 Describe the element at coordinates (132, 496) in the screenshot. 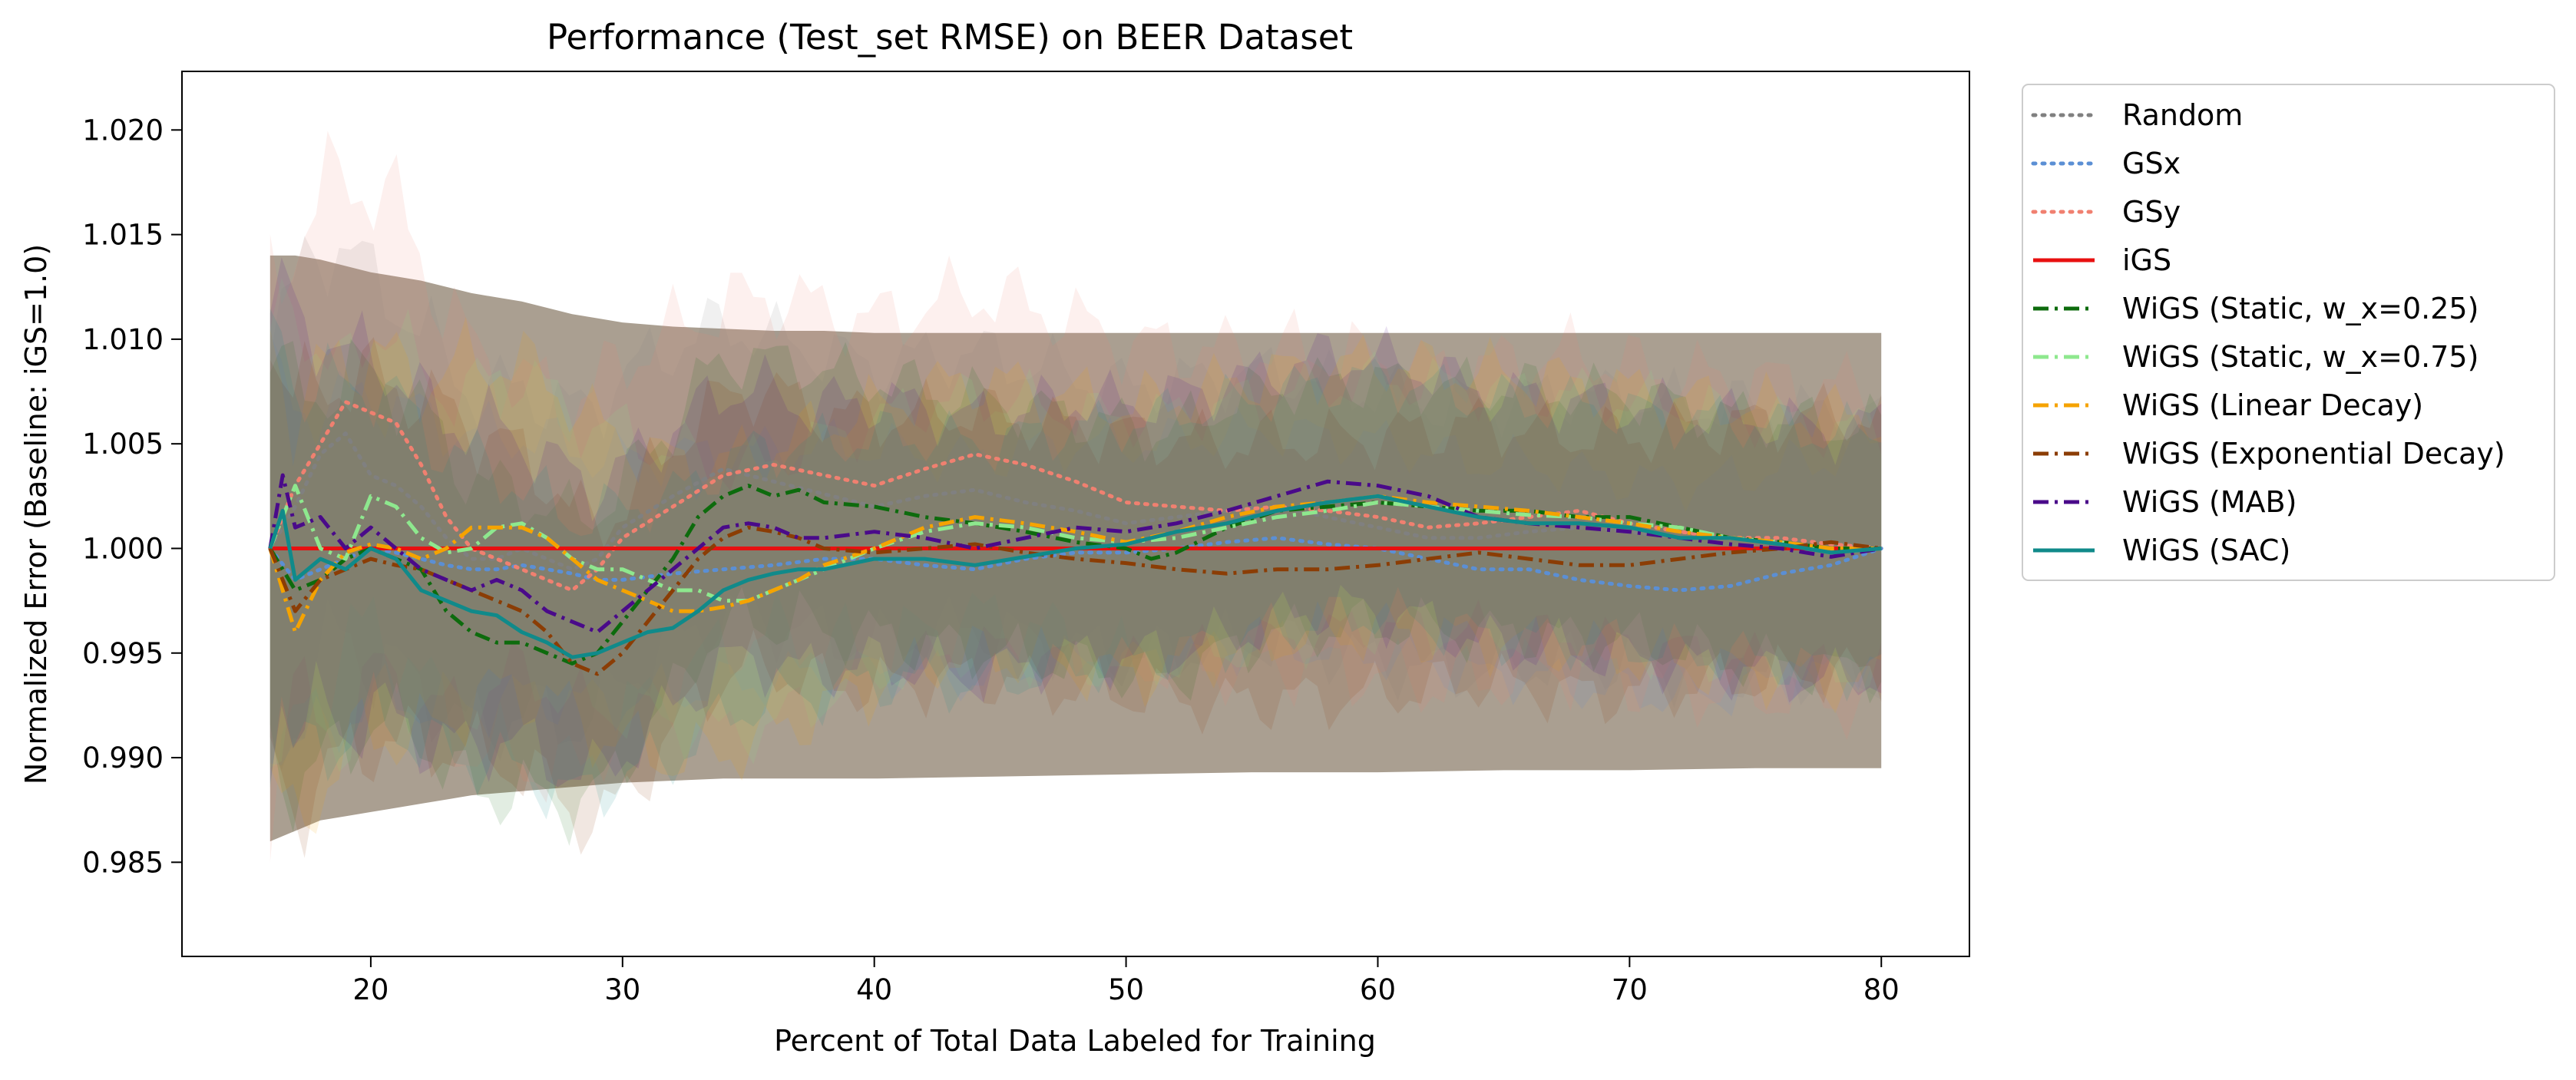

I see `y-axis: 0.985 0.990 0.995 1.000 1.005 1.010 1.015 1.020` at that location.